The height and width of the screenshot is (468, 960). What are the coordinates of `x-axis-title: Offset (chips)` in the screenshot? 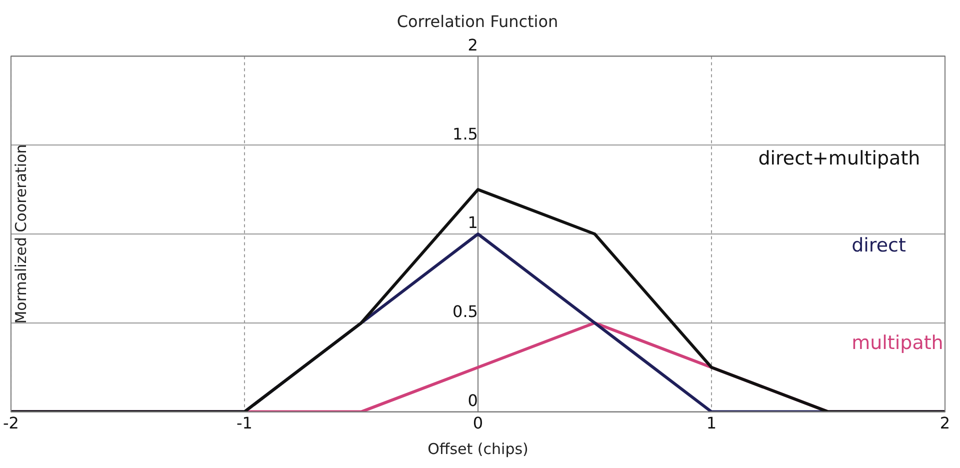 It's located at (478, 449).